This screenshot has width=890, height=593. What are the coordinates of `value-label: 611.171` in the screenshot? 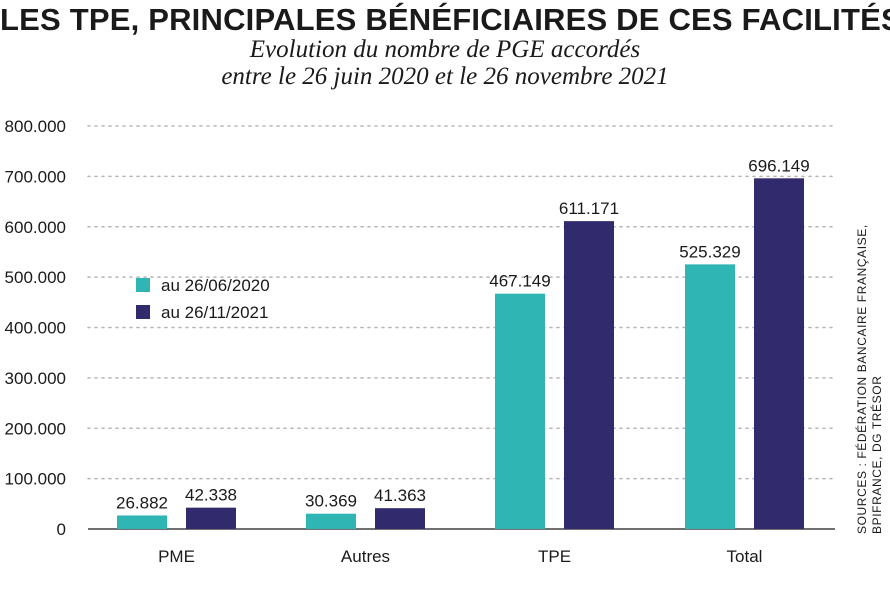 It's located at (589, 208).